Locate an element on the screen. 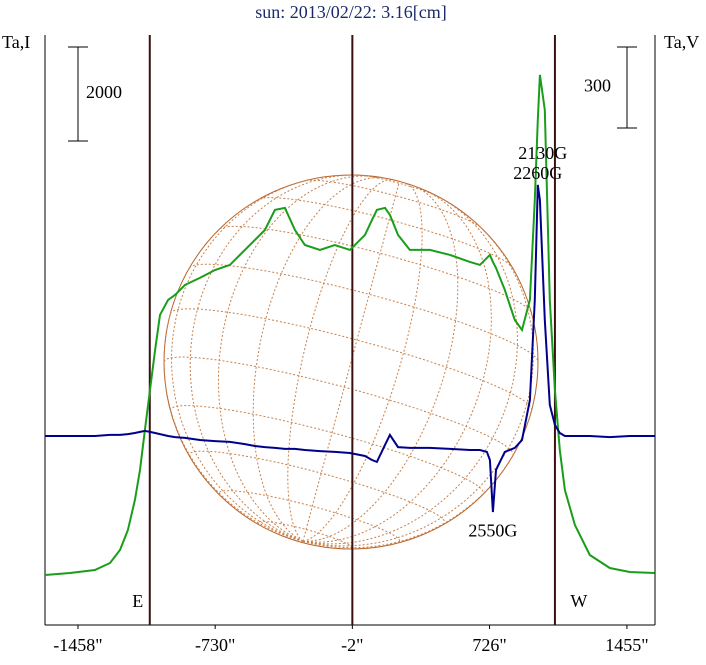 The height and width of the screenshot is (665, 706). x-tick-label: 1455" is located at coordinates (626, 645).